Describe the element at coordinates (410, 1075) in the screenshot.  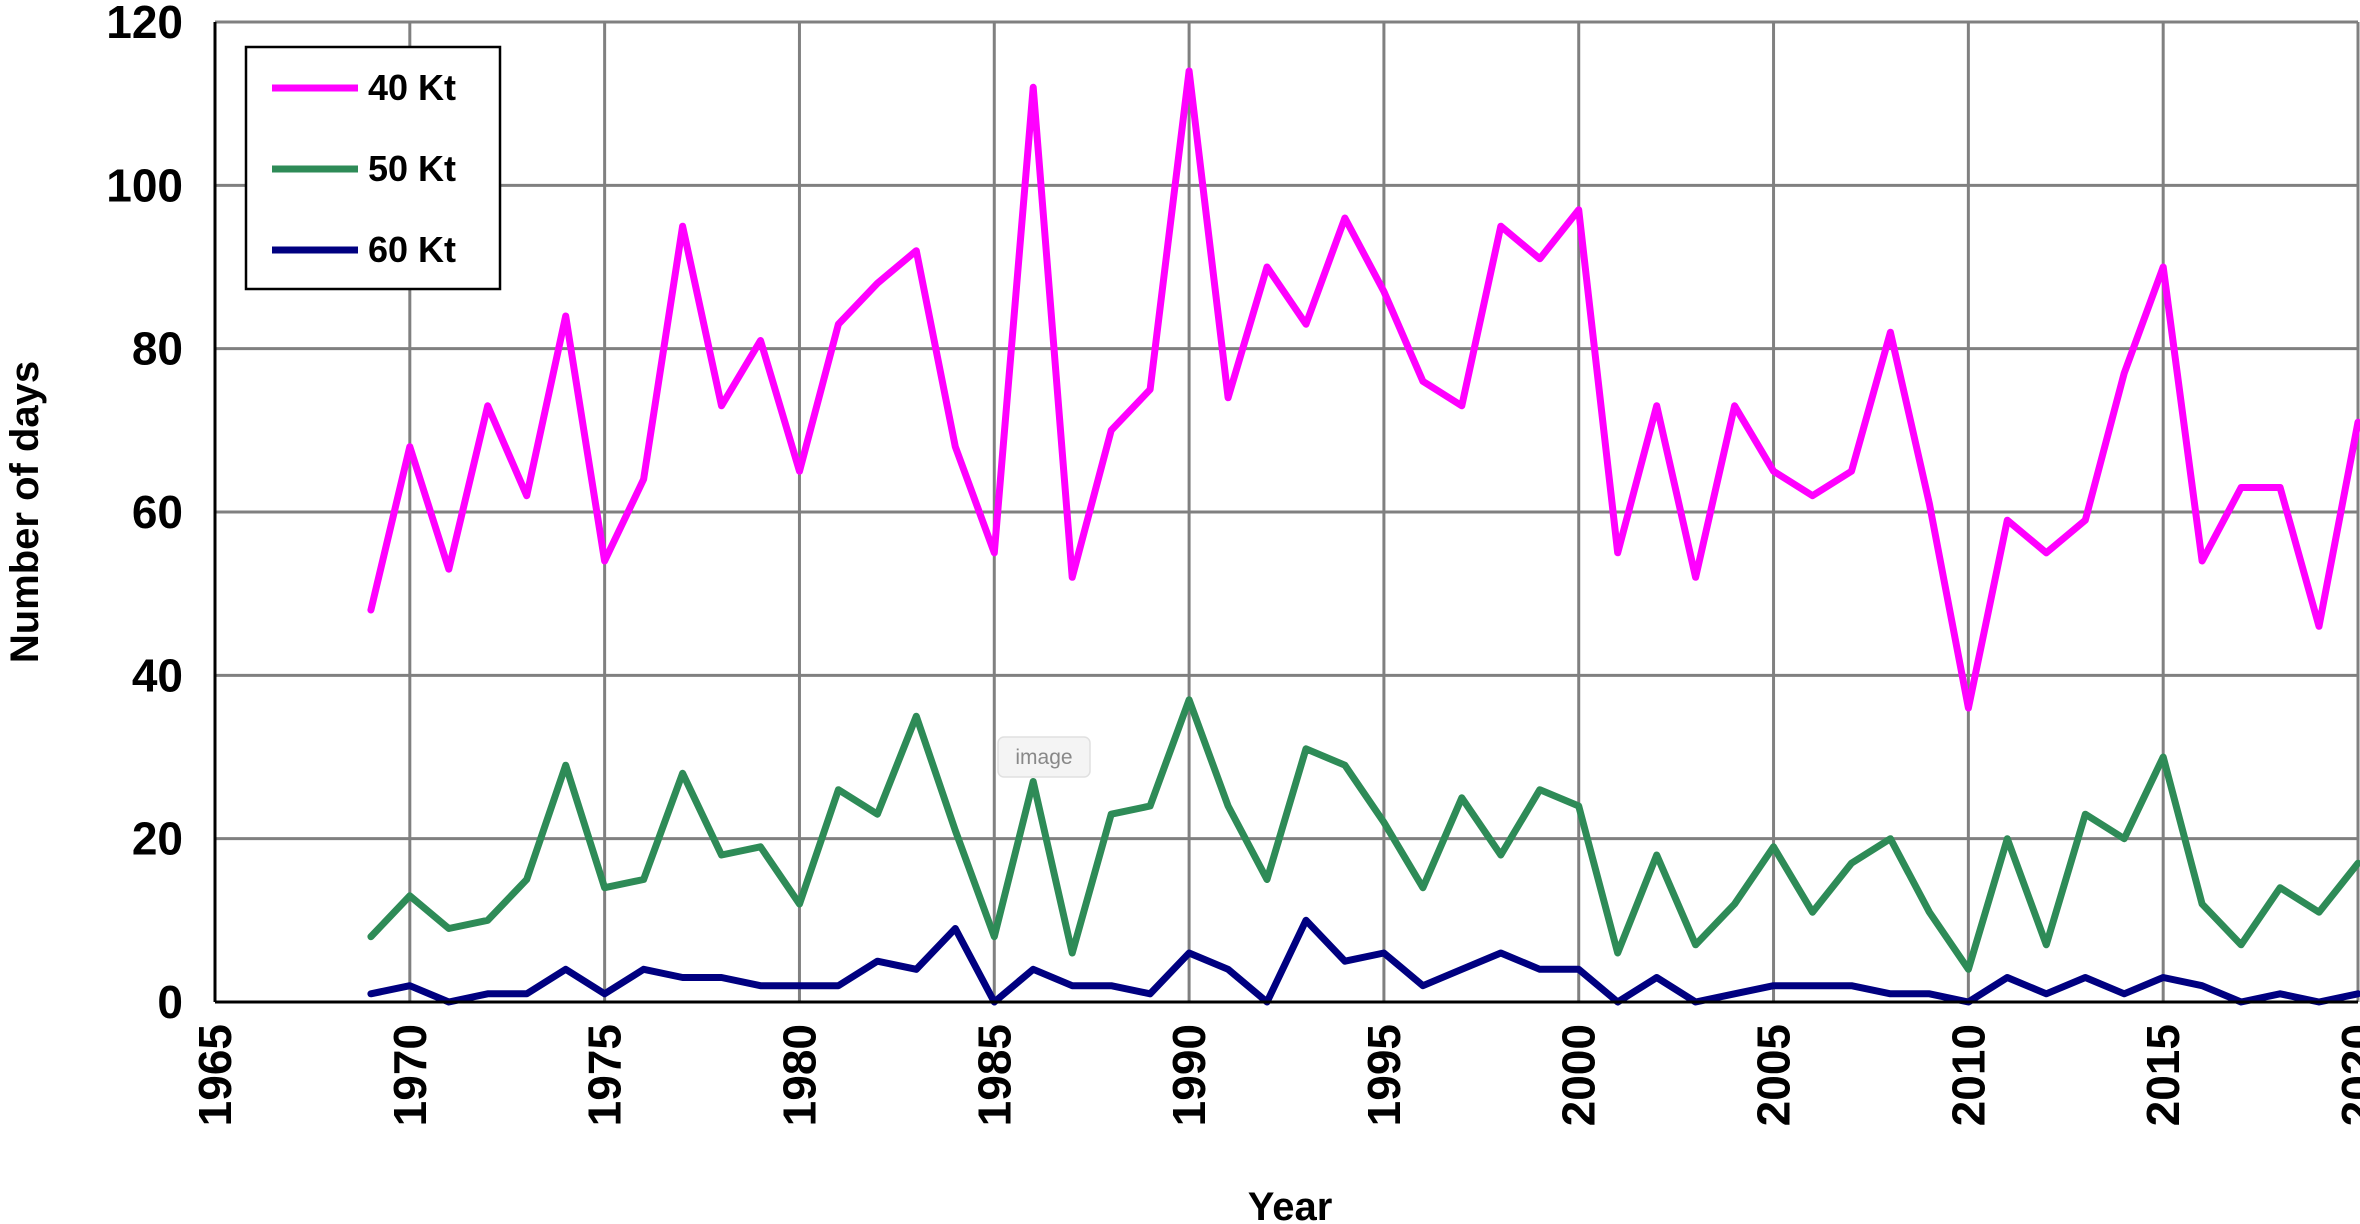
I see `x-tick-label-1970: 1970` at that location.